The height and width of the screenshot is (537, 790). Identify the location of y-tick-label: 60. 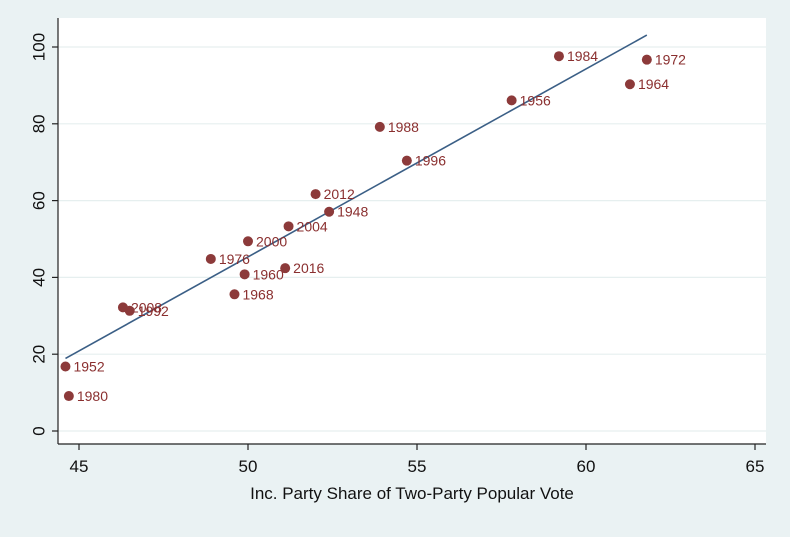
(38, 200).